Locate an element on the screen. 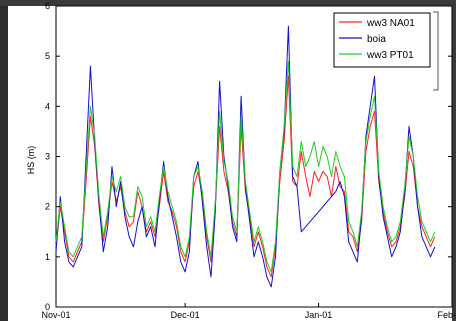 The width and height of the screenshot is (456, 321). window-top-edge is located at coordinates (228, 3).